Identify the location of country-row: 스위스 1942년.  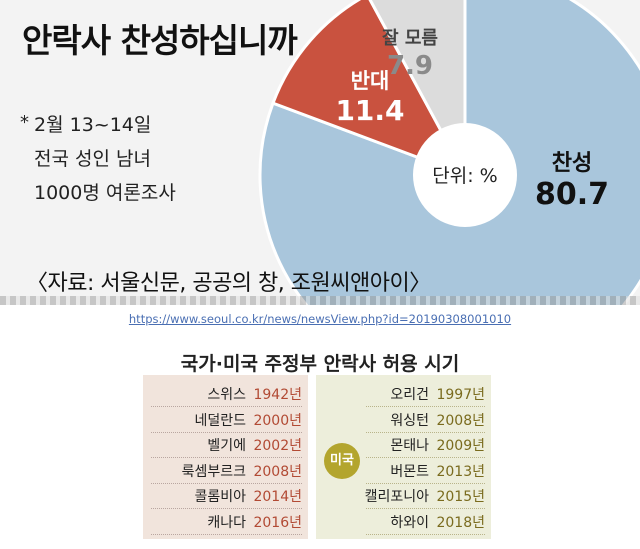
(225, 395).